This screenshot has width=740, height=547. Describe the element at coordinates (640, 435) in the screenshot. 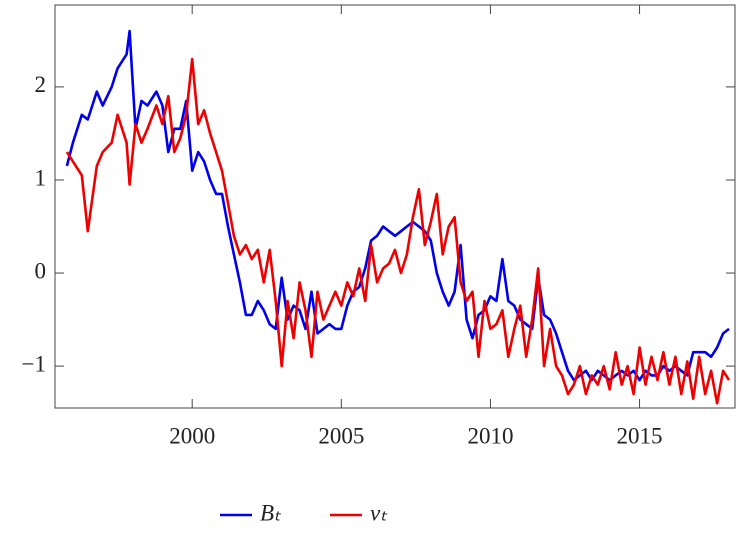

I see `x-tick-label: 2015` at that location.